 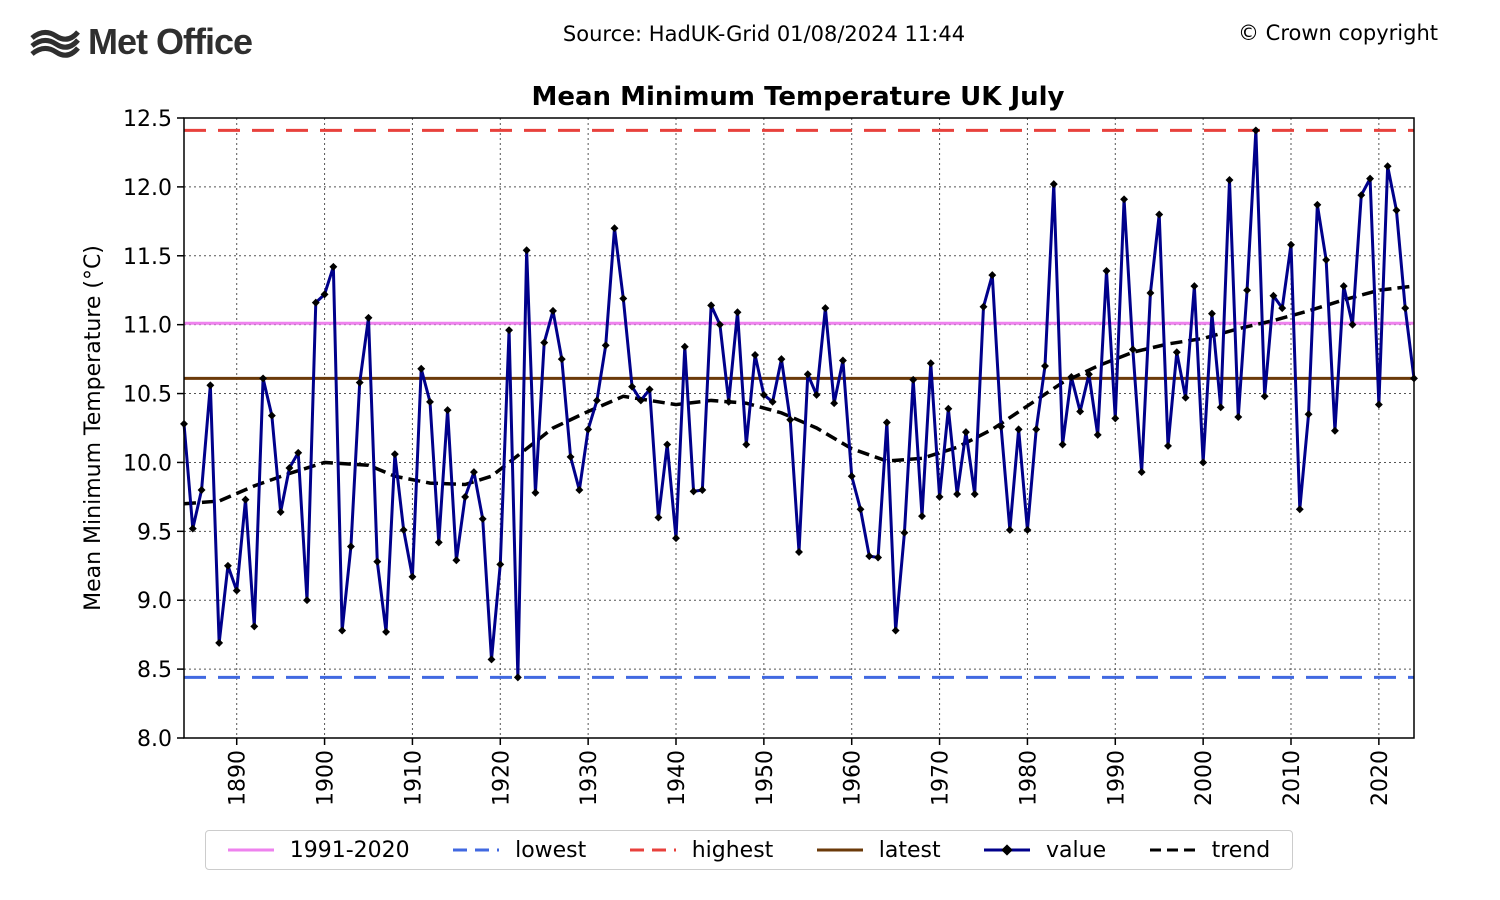 I want to click on legend-label-trend: trend, so click(x=1241, y=850).